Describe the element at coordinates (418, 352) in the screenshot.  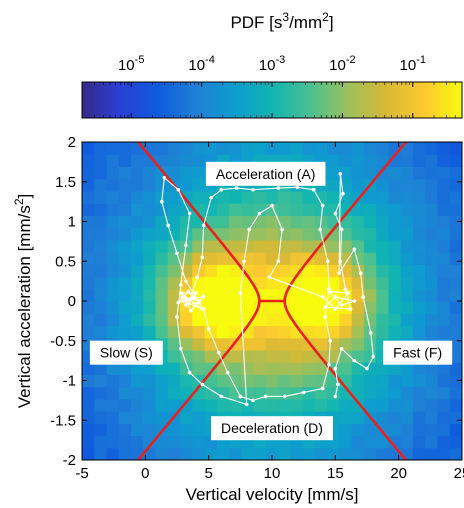
I see `region-label: Fast (F)` at that location.